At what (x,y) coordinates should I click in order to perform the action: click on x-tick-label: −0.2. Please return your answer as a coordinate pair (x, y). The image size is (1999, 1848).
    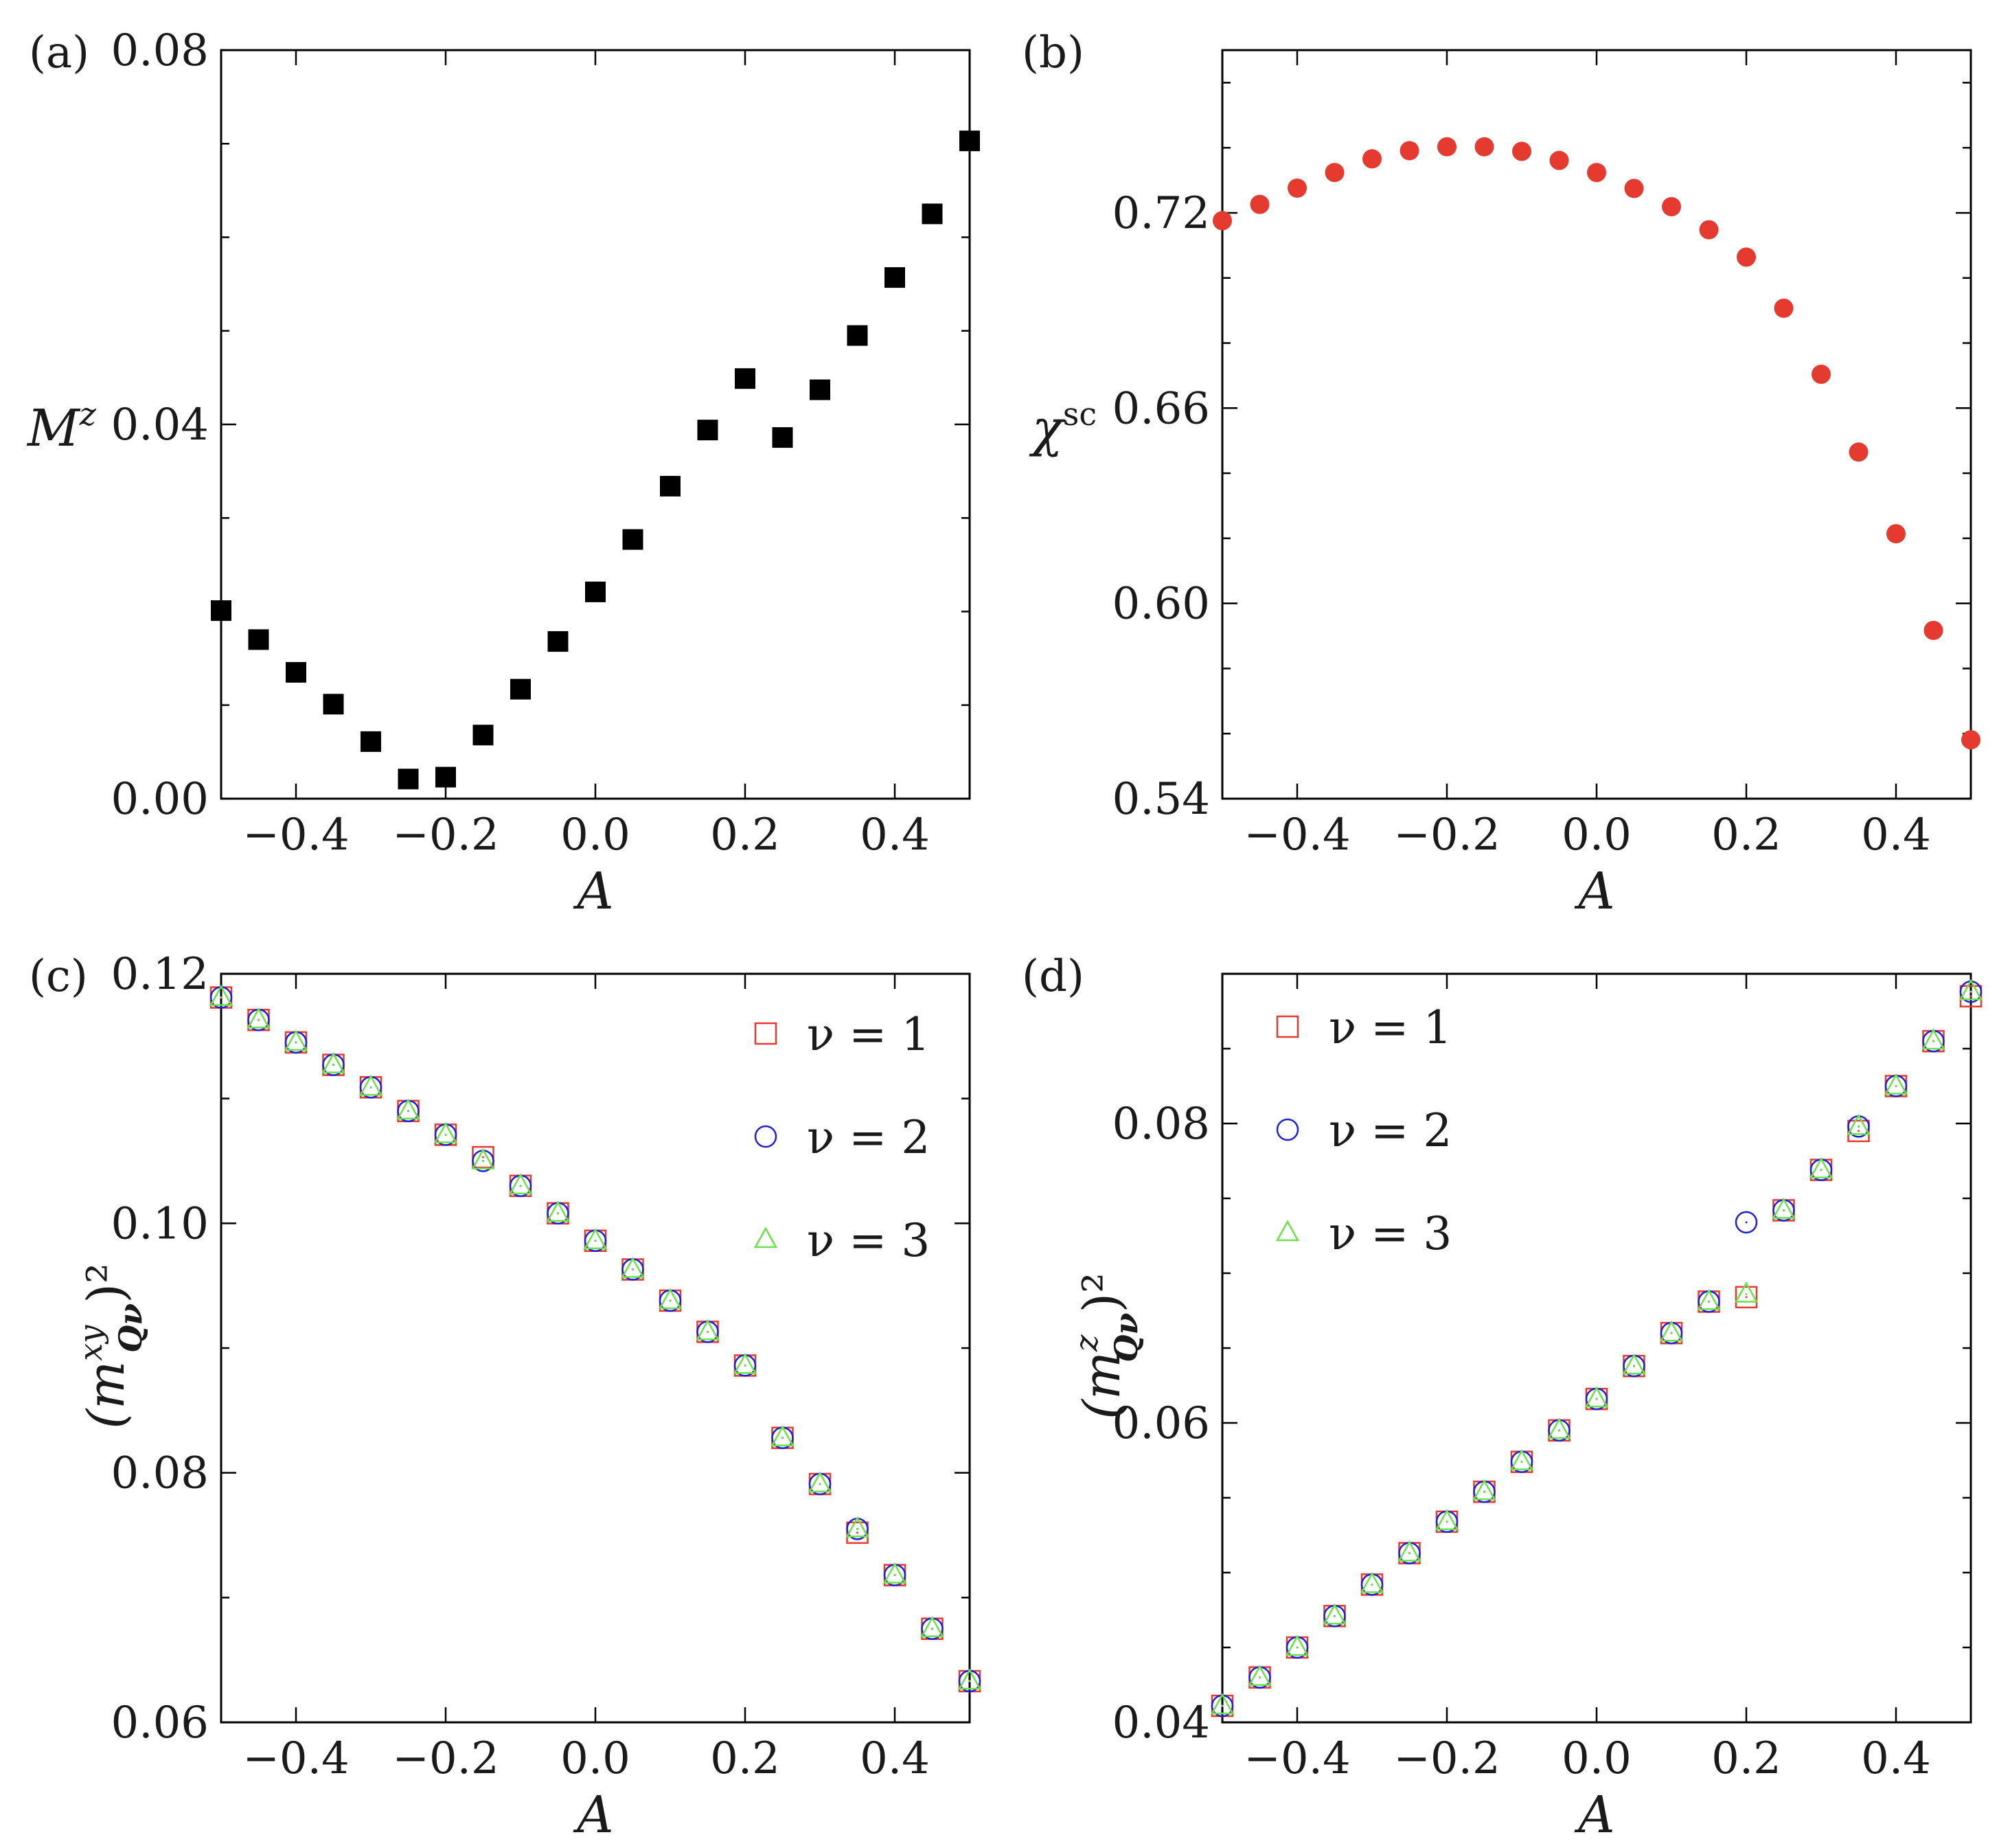
    Looking at the image, I should click on (445, 835).